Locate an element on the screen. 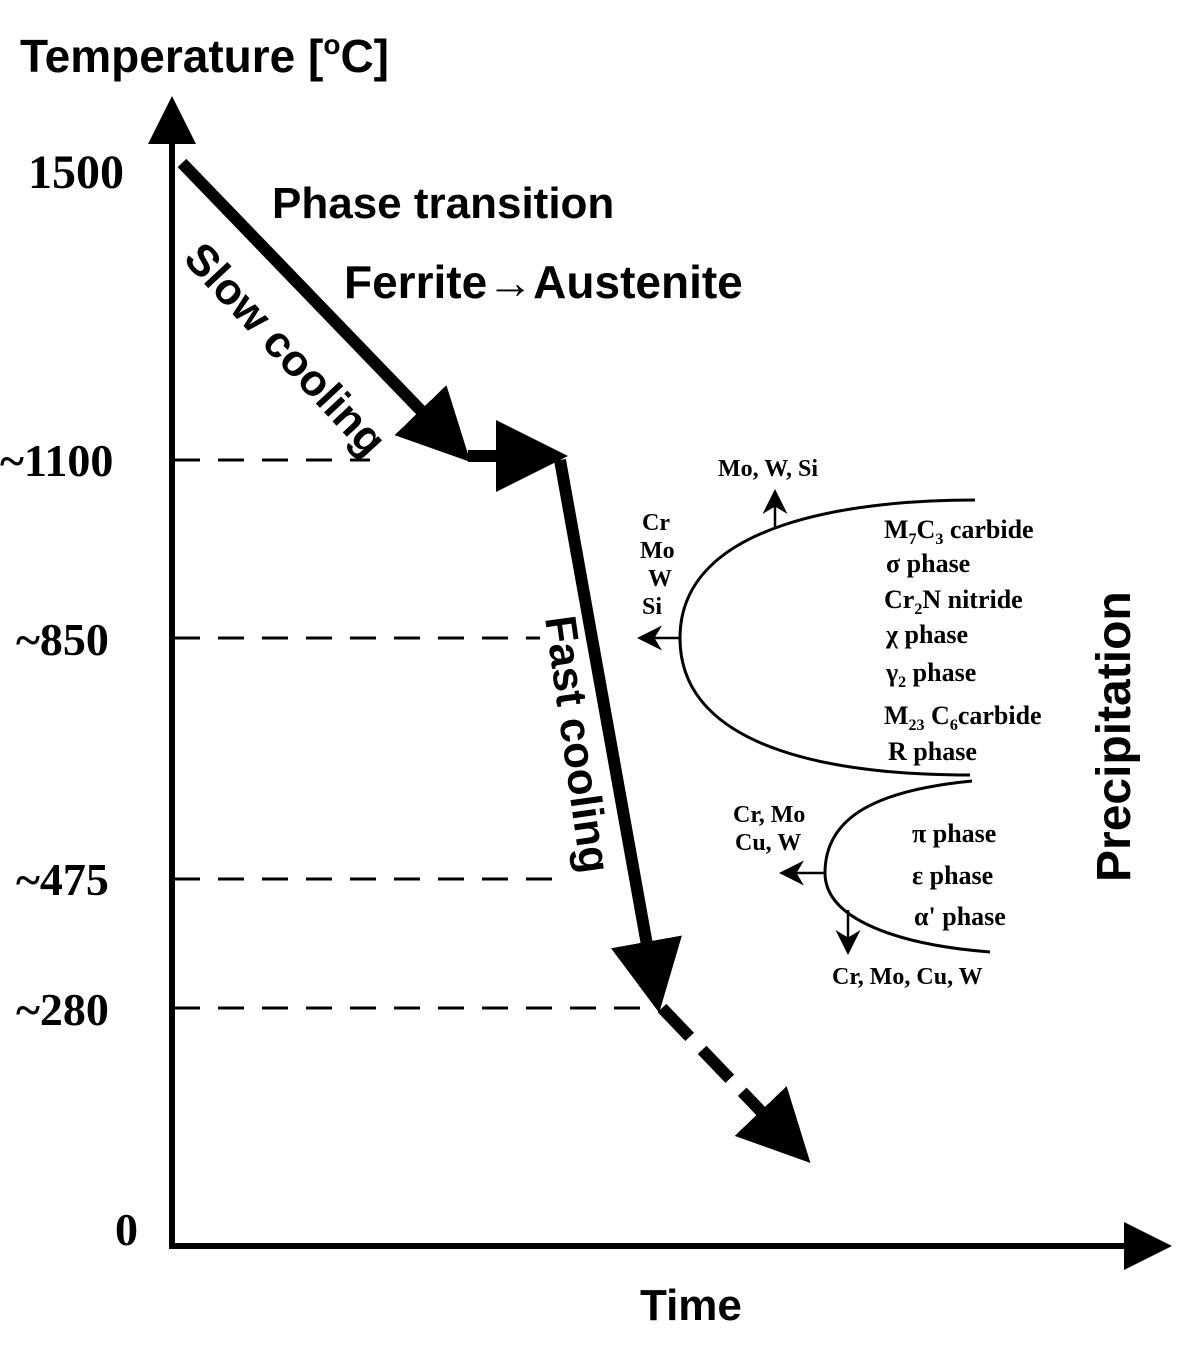  phase-chi: χ phase is located at coordinates (926, 634).